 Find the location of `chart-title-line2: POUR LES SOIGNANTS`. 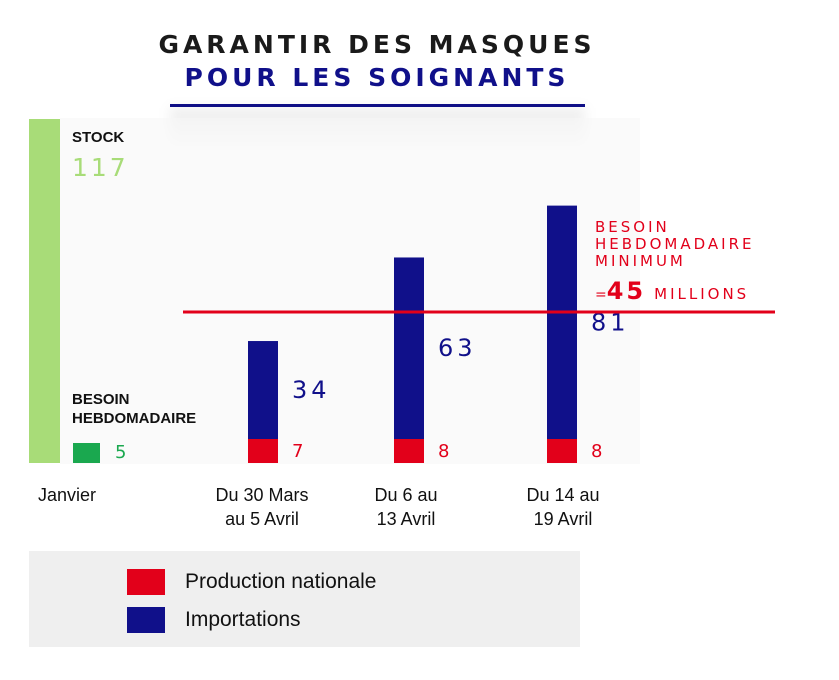

chart-title-line2: POUR LES SOIGNANTS is located at coordinates (377, 77).